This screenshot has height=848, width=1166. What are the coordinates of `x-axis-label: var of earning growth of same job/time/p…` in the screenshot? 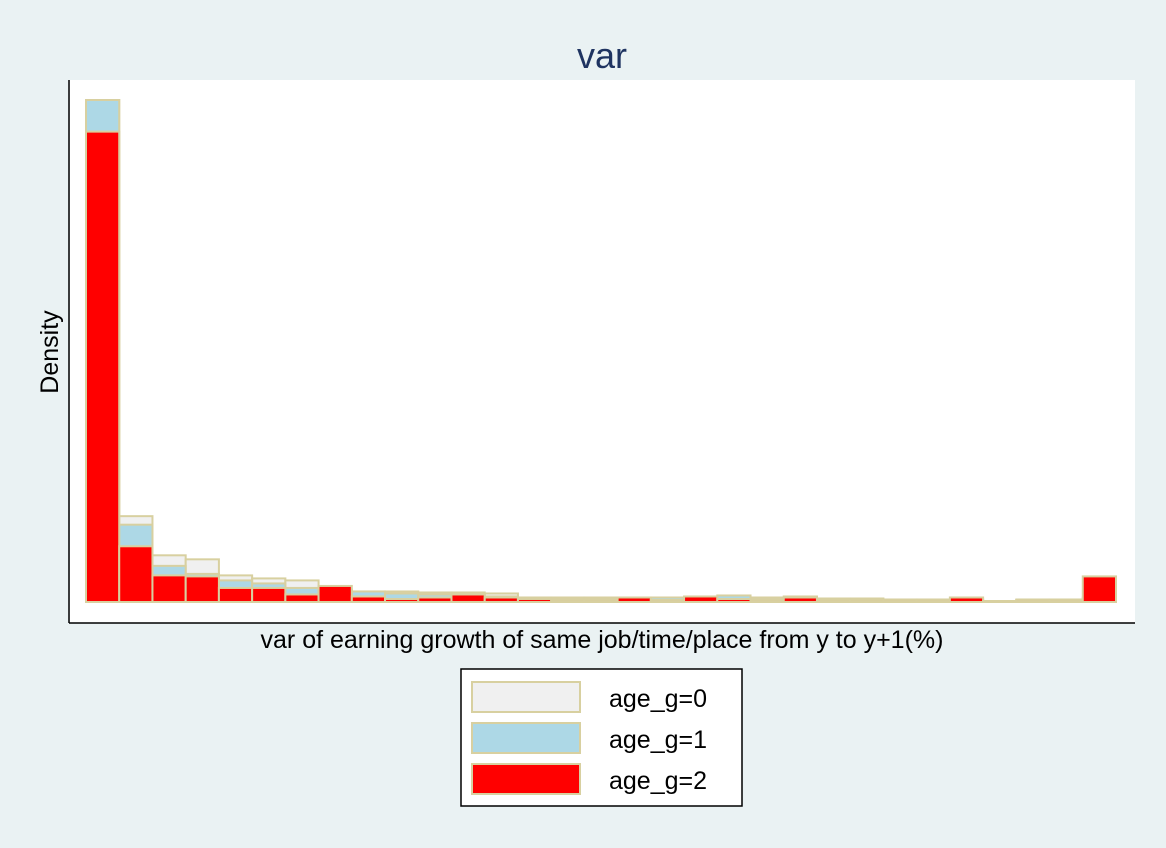 It's located at (602, 640).